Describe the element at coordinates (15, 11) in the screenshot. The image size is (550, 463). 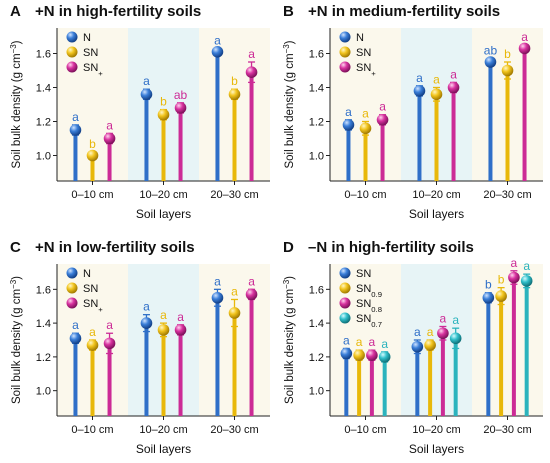
I see `panel-letter: A` at that location.